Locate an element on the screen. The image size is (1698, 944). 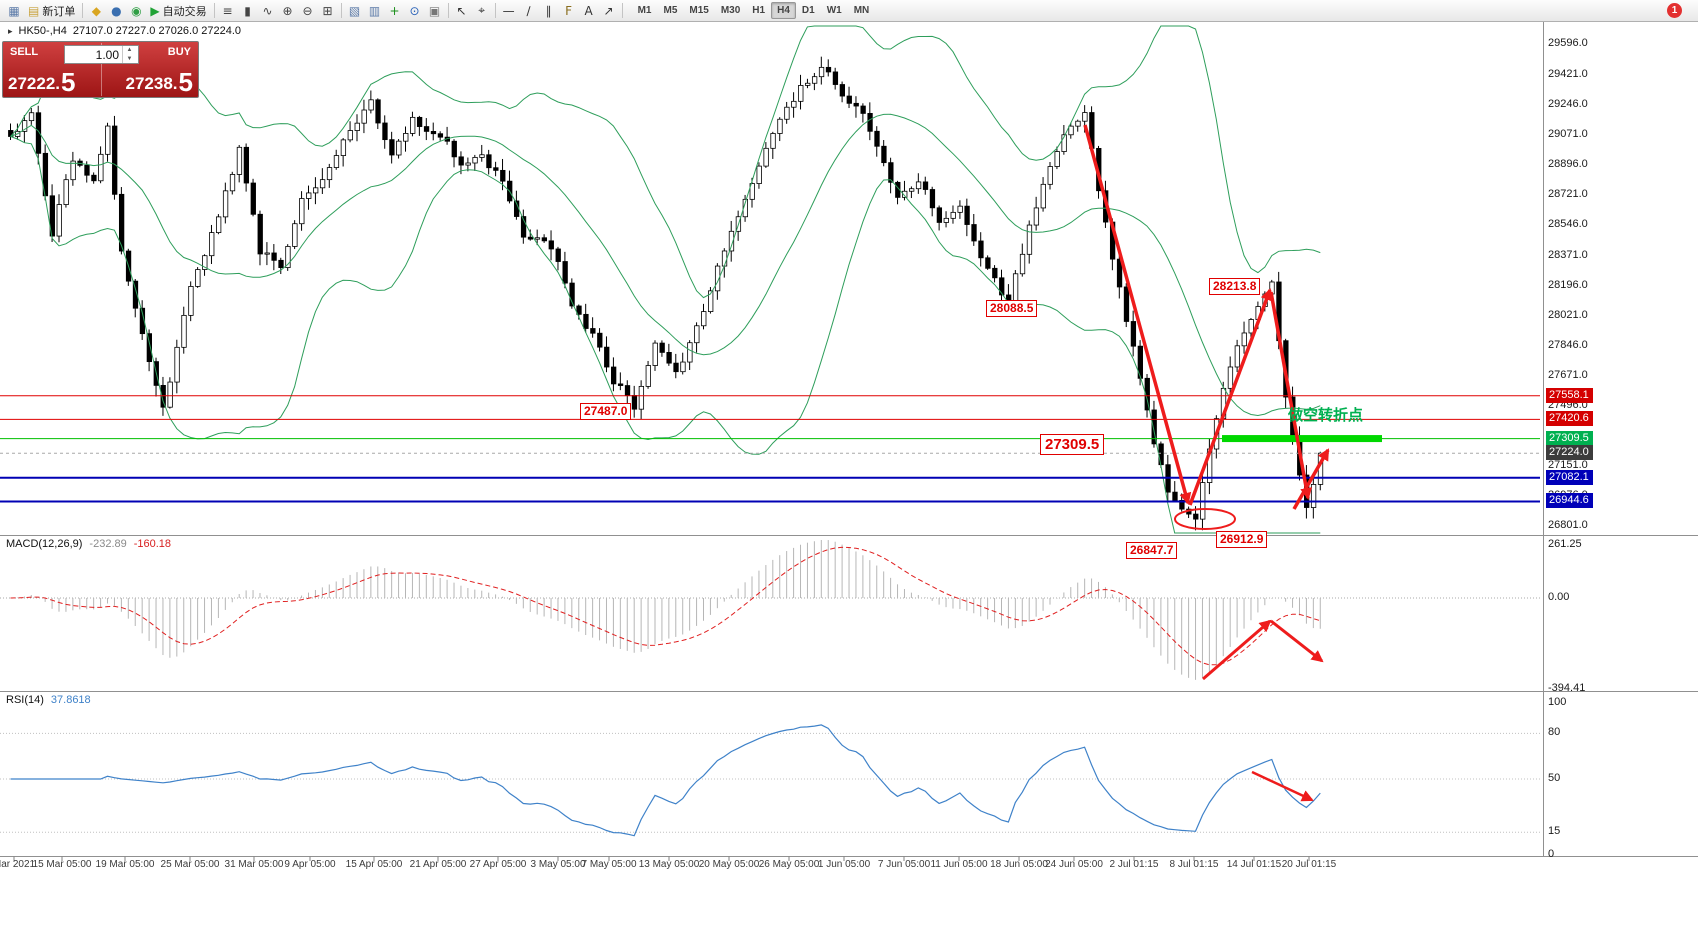
refresh-icon: ◉ is located at coordinates (136, 10).